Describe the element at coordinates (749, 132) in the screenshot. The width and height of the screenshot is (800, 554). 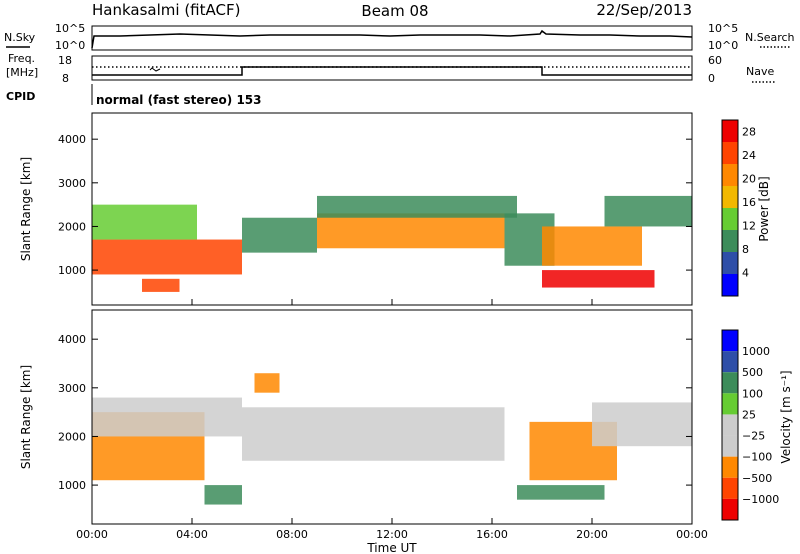
I see `power-colorbar-tick-6: 28` at that location.